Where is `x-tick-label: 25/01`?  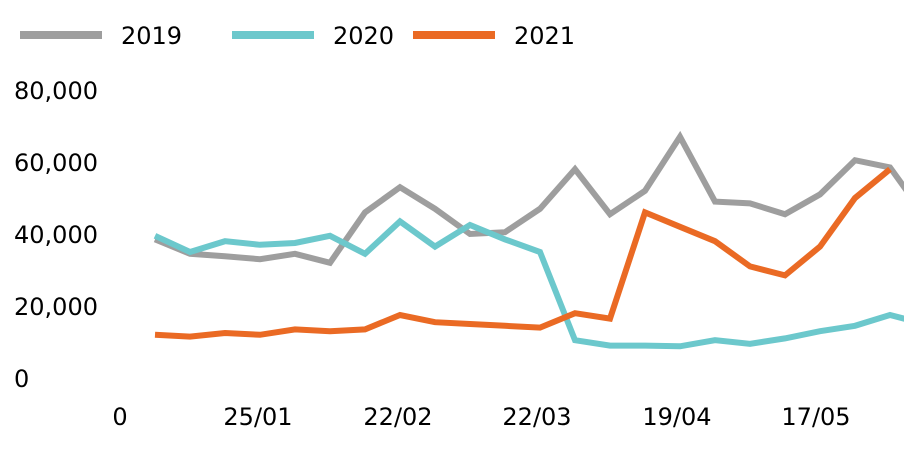 x-tick-label: 25/01 is located at coordinates (257, 417).